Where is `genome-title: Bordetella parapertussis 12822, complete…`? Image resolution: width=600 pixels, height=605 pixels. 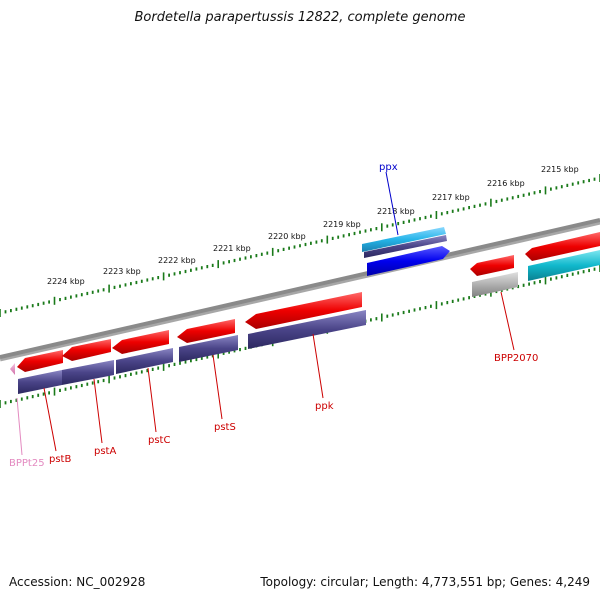 genome-title: Bordetella parapertussis 12822, complete… is located at coordinates (300, 17).